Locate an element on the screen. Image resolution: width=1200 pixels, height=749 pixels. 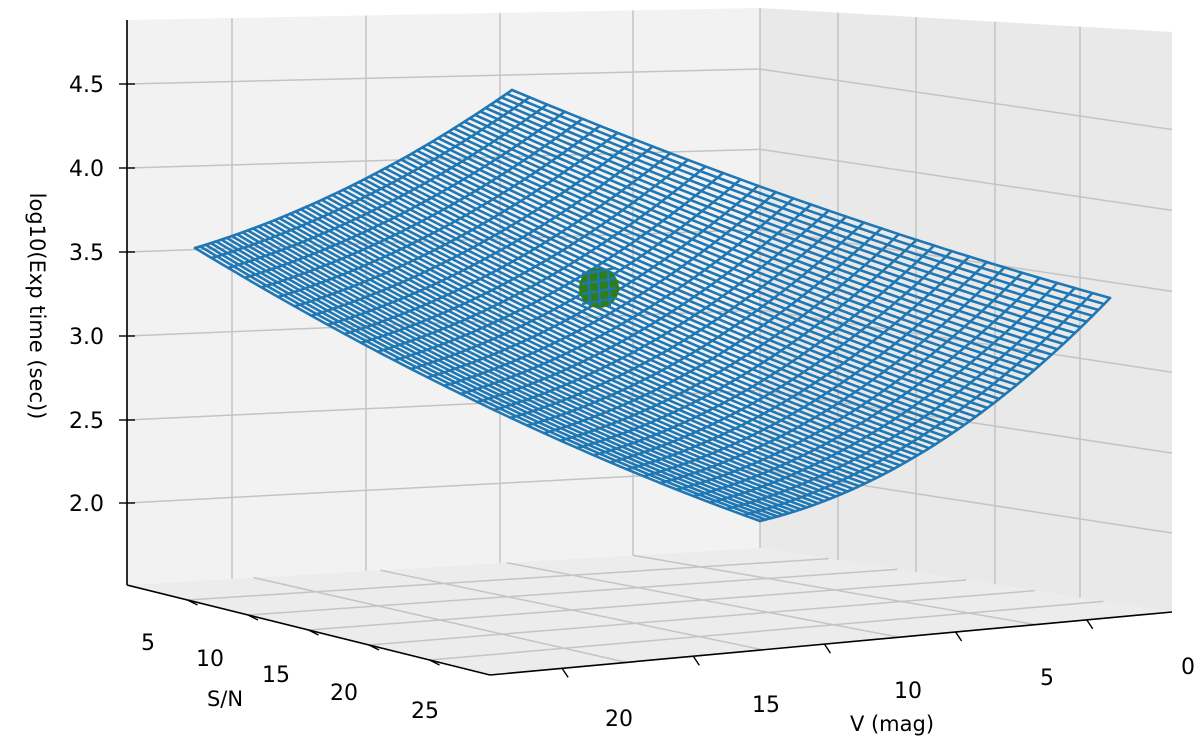
x-axis-ticks: 20 15 10 5 0 is located at coordinates (878, 675).